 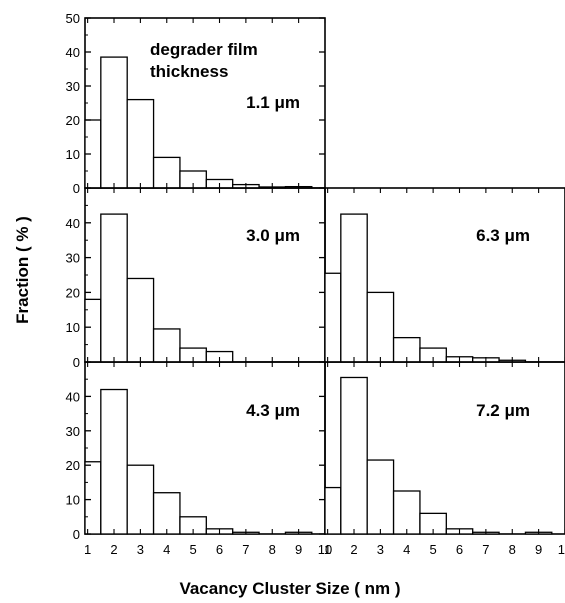 What do you see at coordinates (273, 102) in the screenshot?
I see `panel-label: 1.1 μm` at bounding box center [273, 102].